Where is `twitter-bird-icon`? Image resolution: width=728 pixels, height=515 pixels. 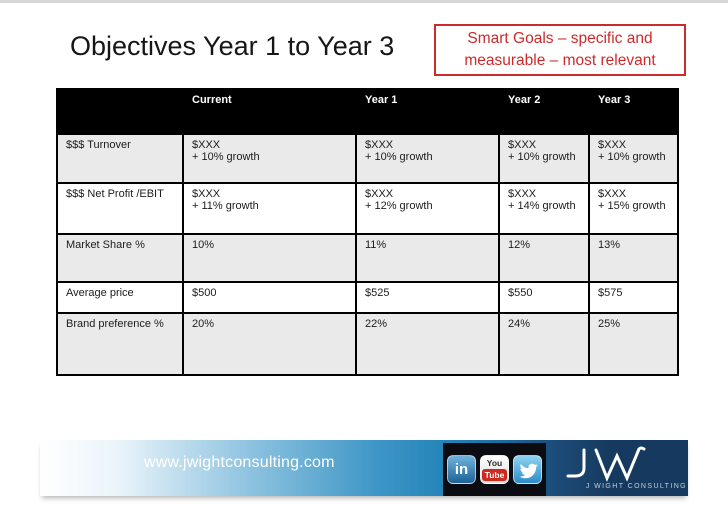 twitter-bird-icon is located at coordinates (528, 470).